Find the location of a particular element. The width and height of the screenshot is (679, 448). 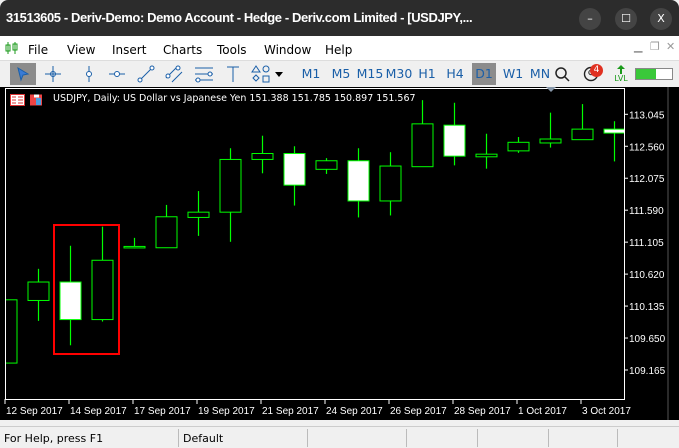

price-label: 112.075 is located at coordinates (647, 179).